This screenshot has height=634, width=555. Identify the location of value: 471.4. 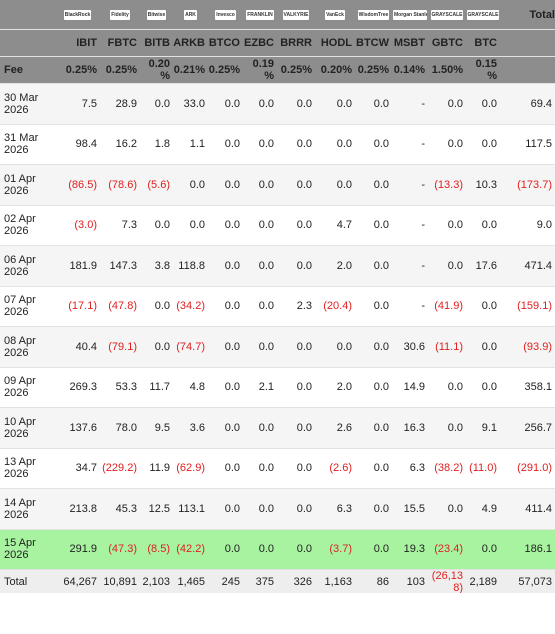
(538, 265).